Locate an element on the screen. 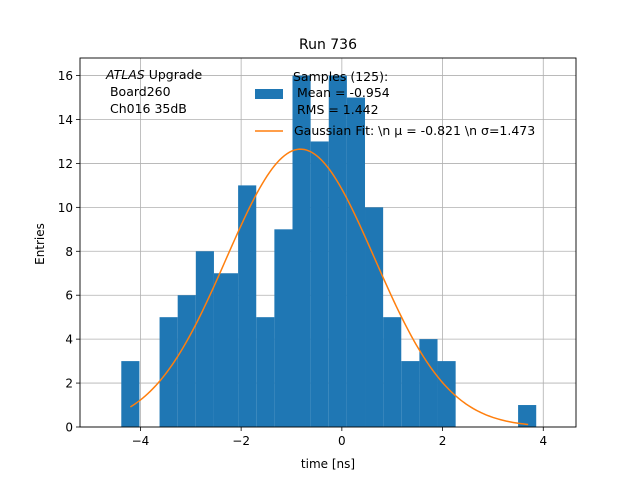  y-tick-label-3: 6 is located at coordinates (69, 296).